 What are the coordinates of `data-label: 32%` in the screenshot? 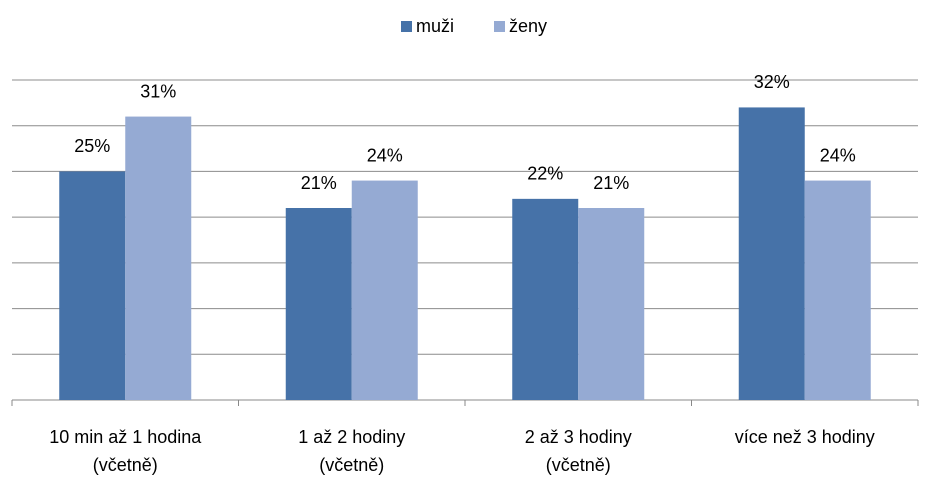 It's located at (772, 82).